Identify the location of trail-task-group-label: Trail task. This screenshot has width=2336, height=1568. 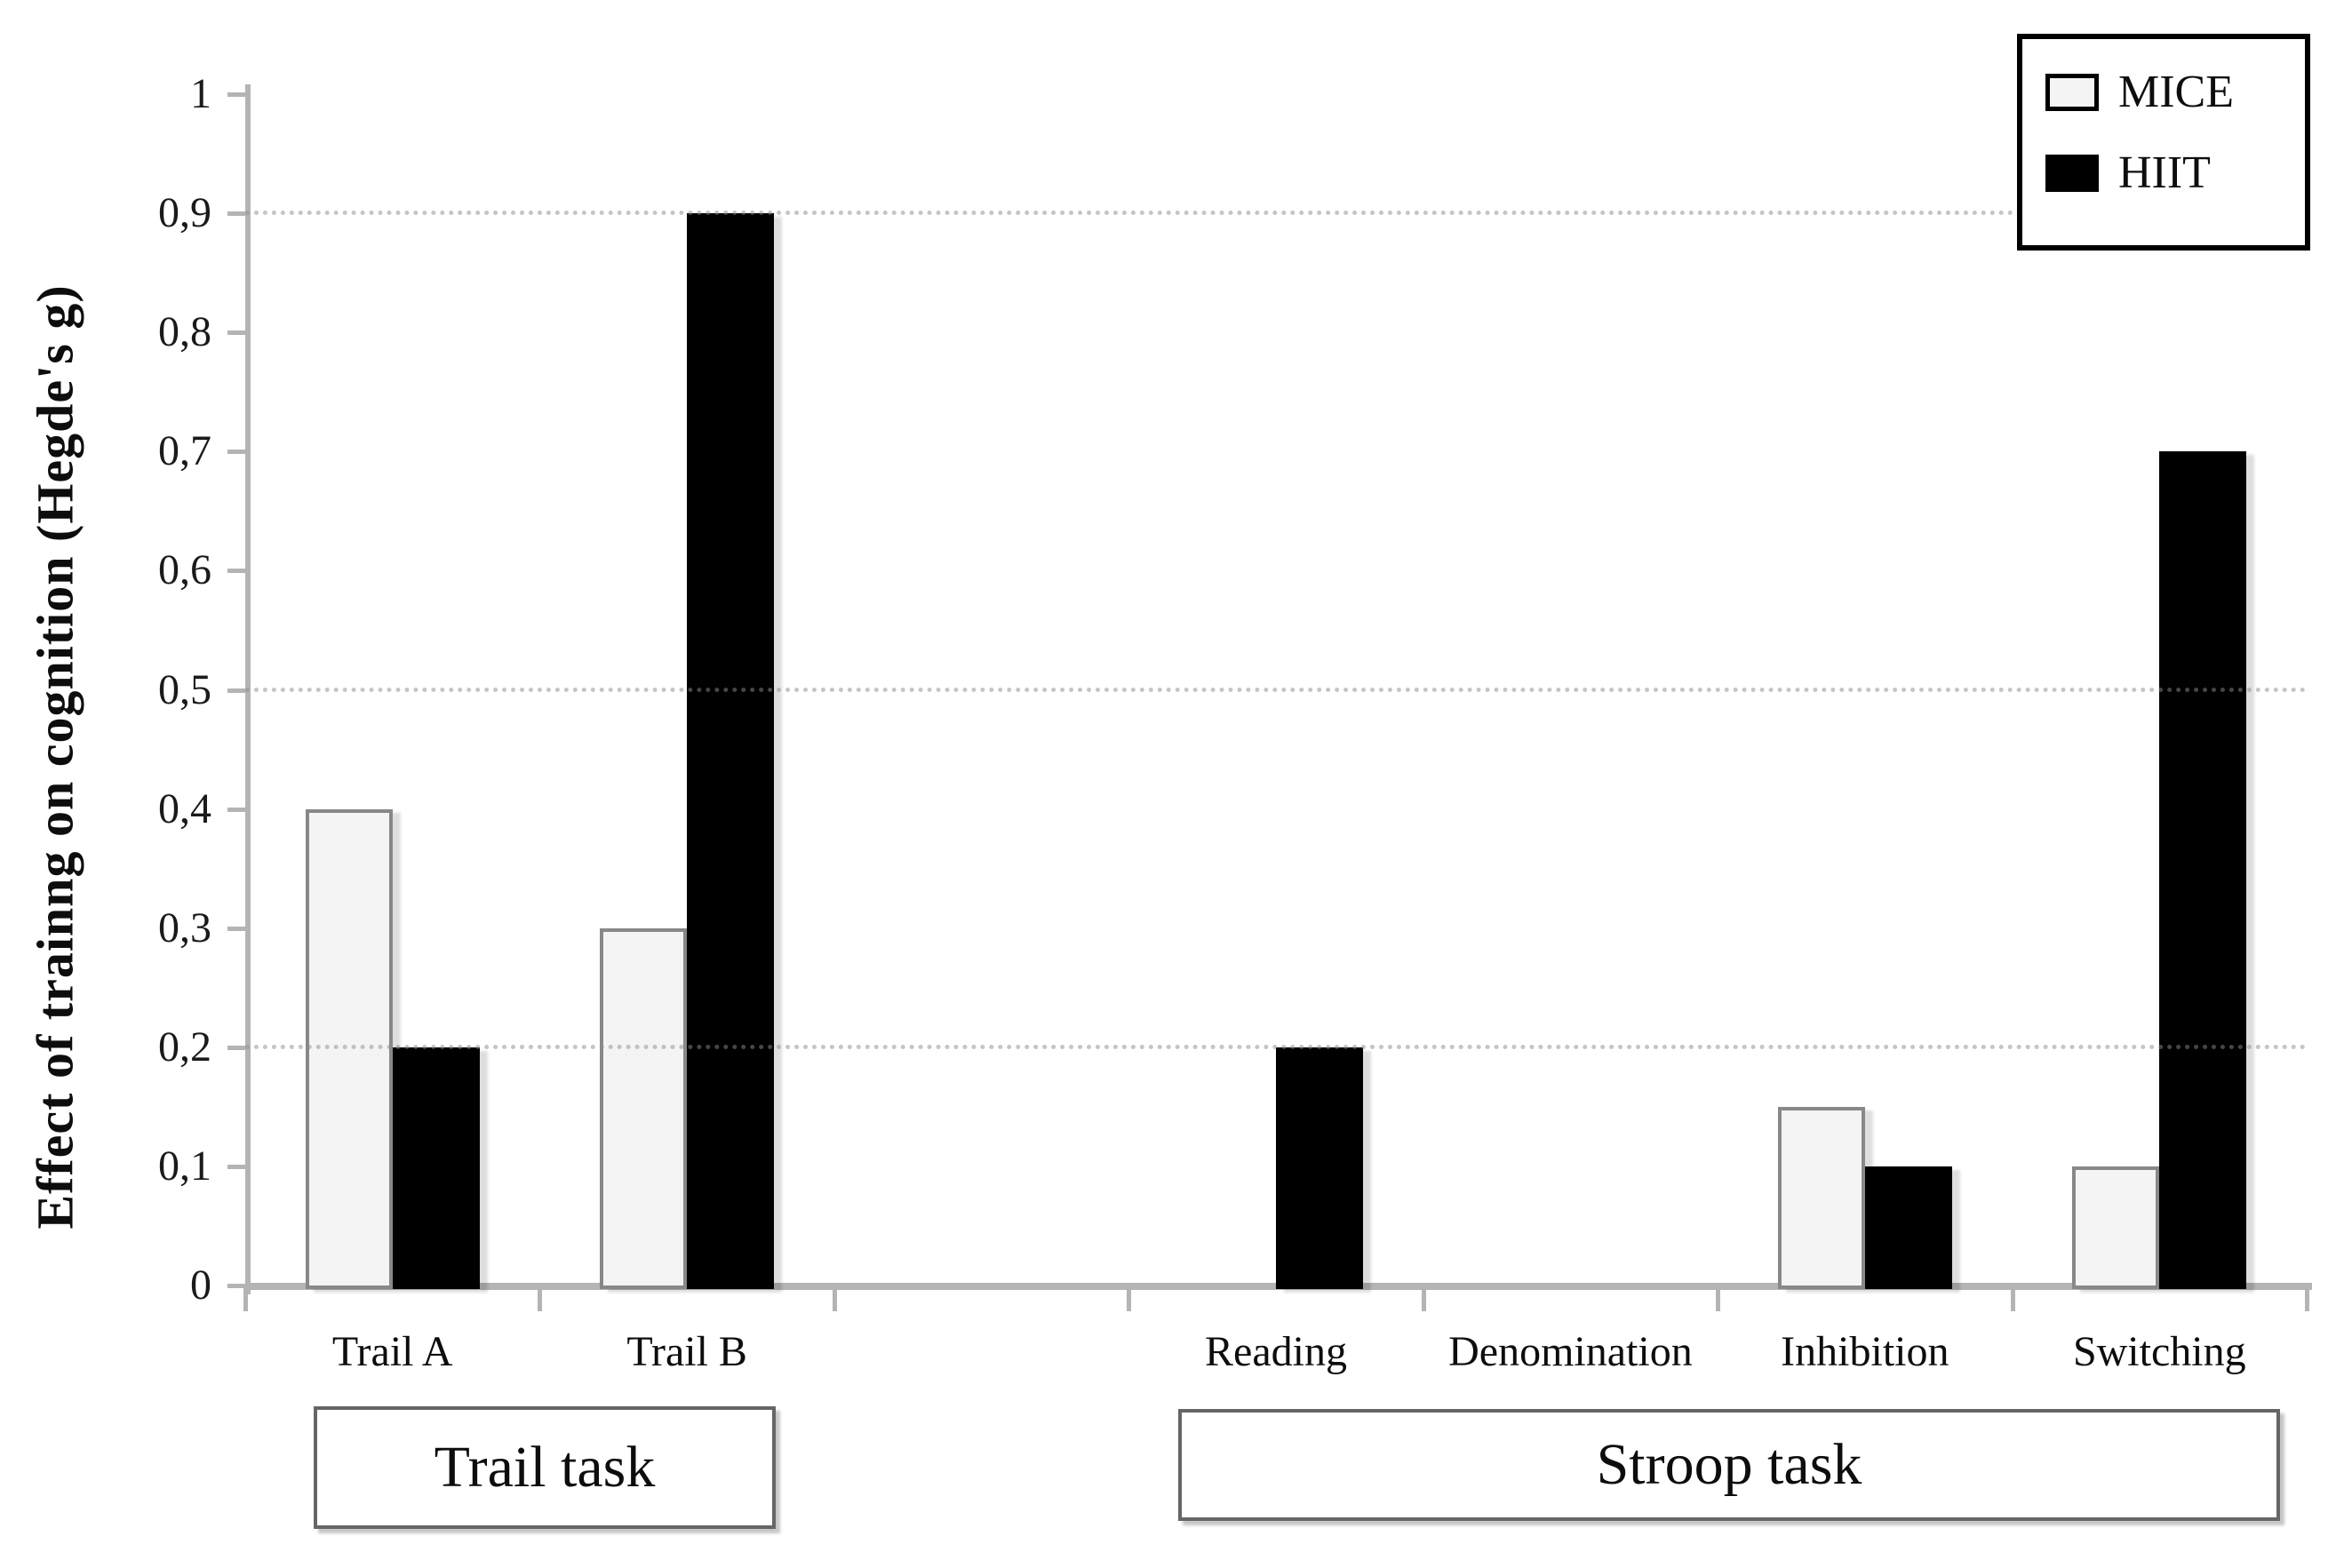
(545, 1468).